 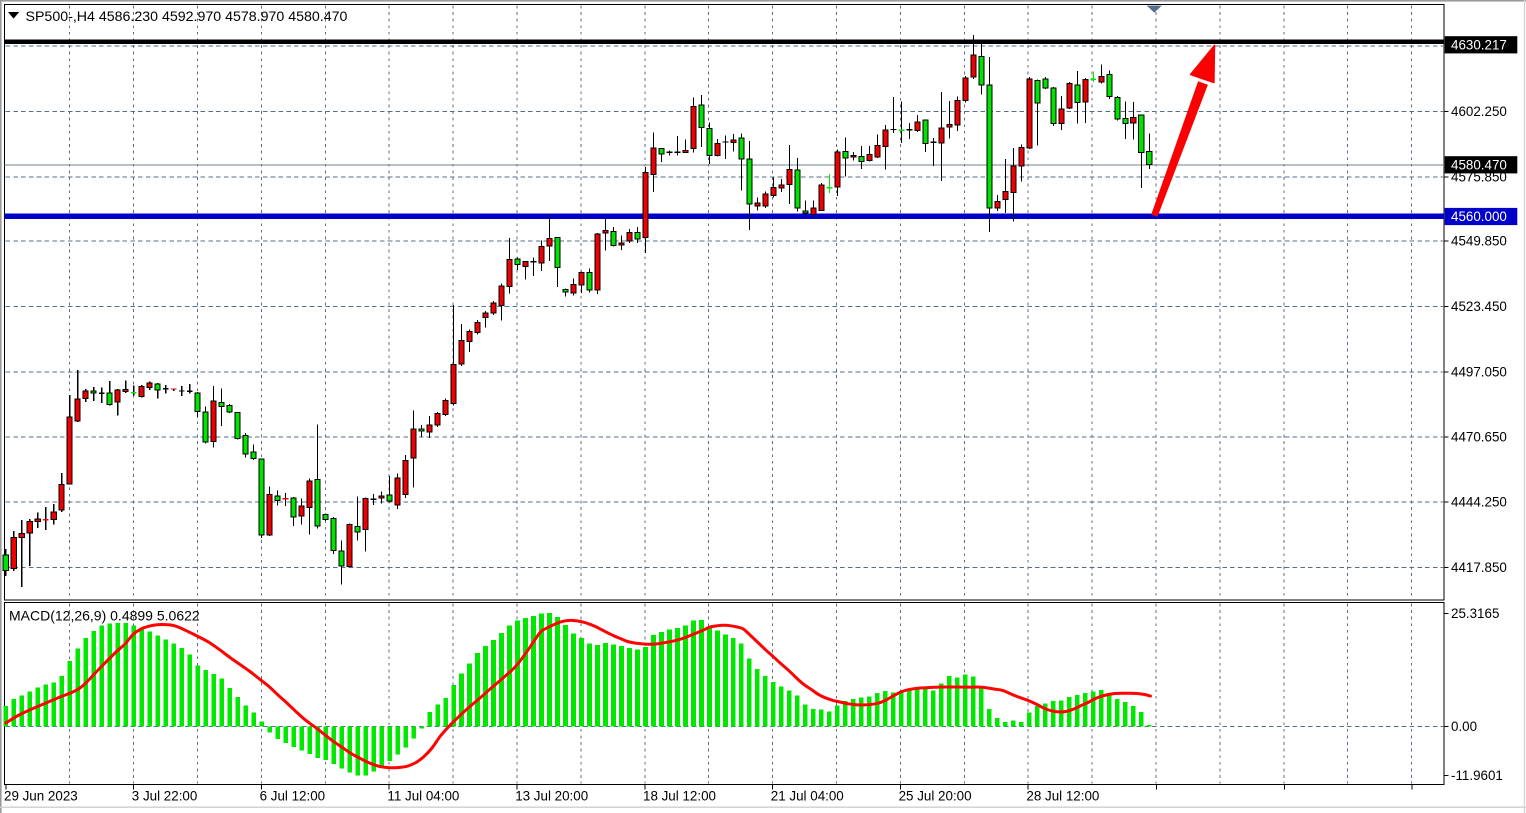 I want to click on svg-text: -11.9601, so click(x=1477, y=775).